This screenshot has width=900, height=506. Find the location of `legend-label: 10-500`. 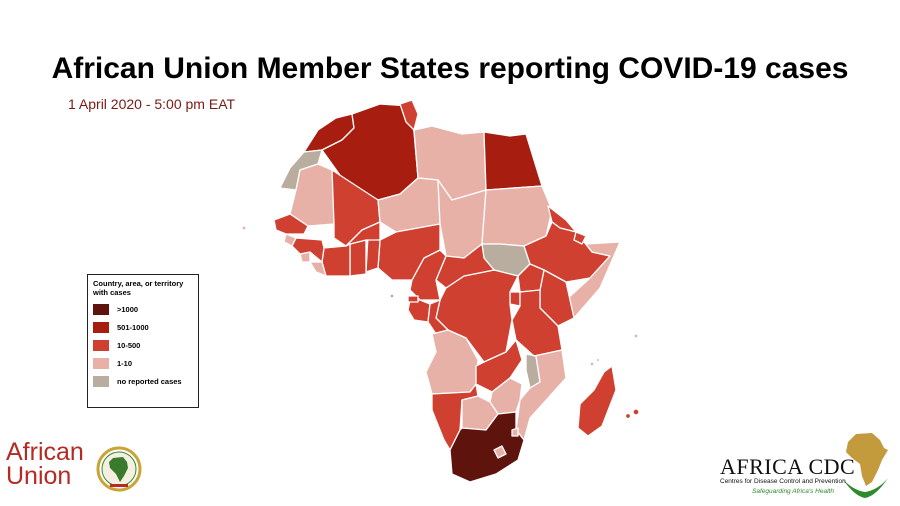

legend-label: 10-500 is located at coordinates (129, 345).